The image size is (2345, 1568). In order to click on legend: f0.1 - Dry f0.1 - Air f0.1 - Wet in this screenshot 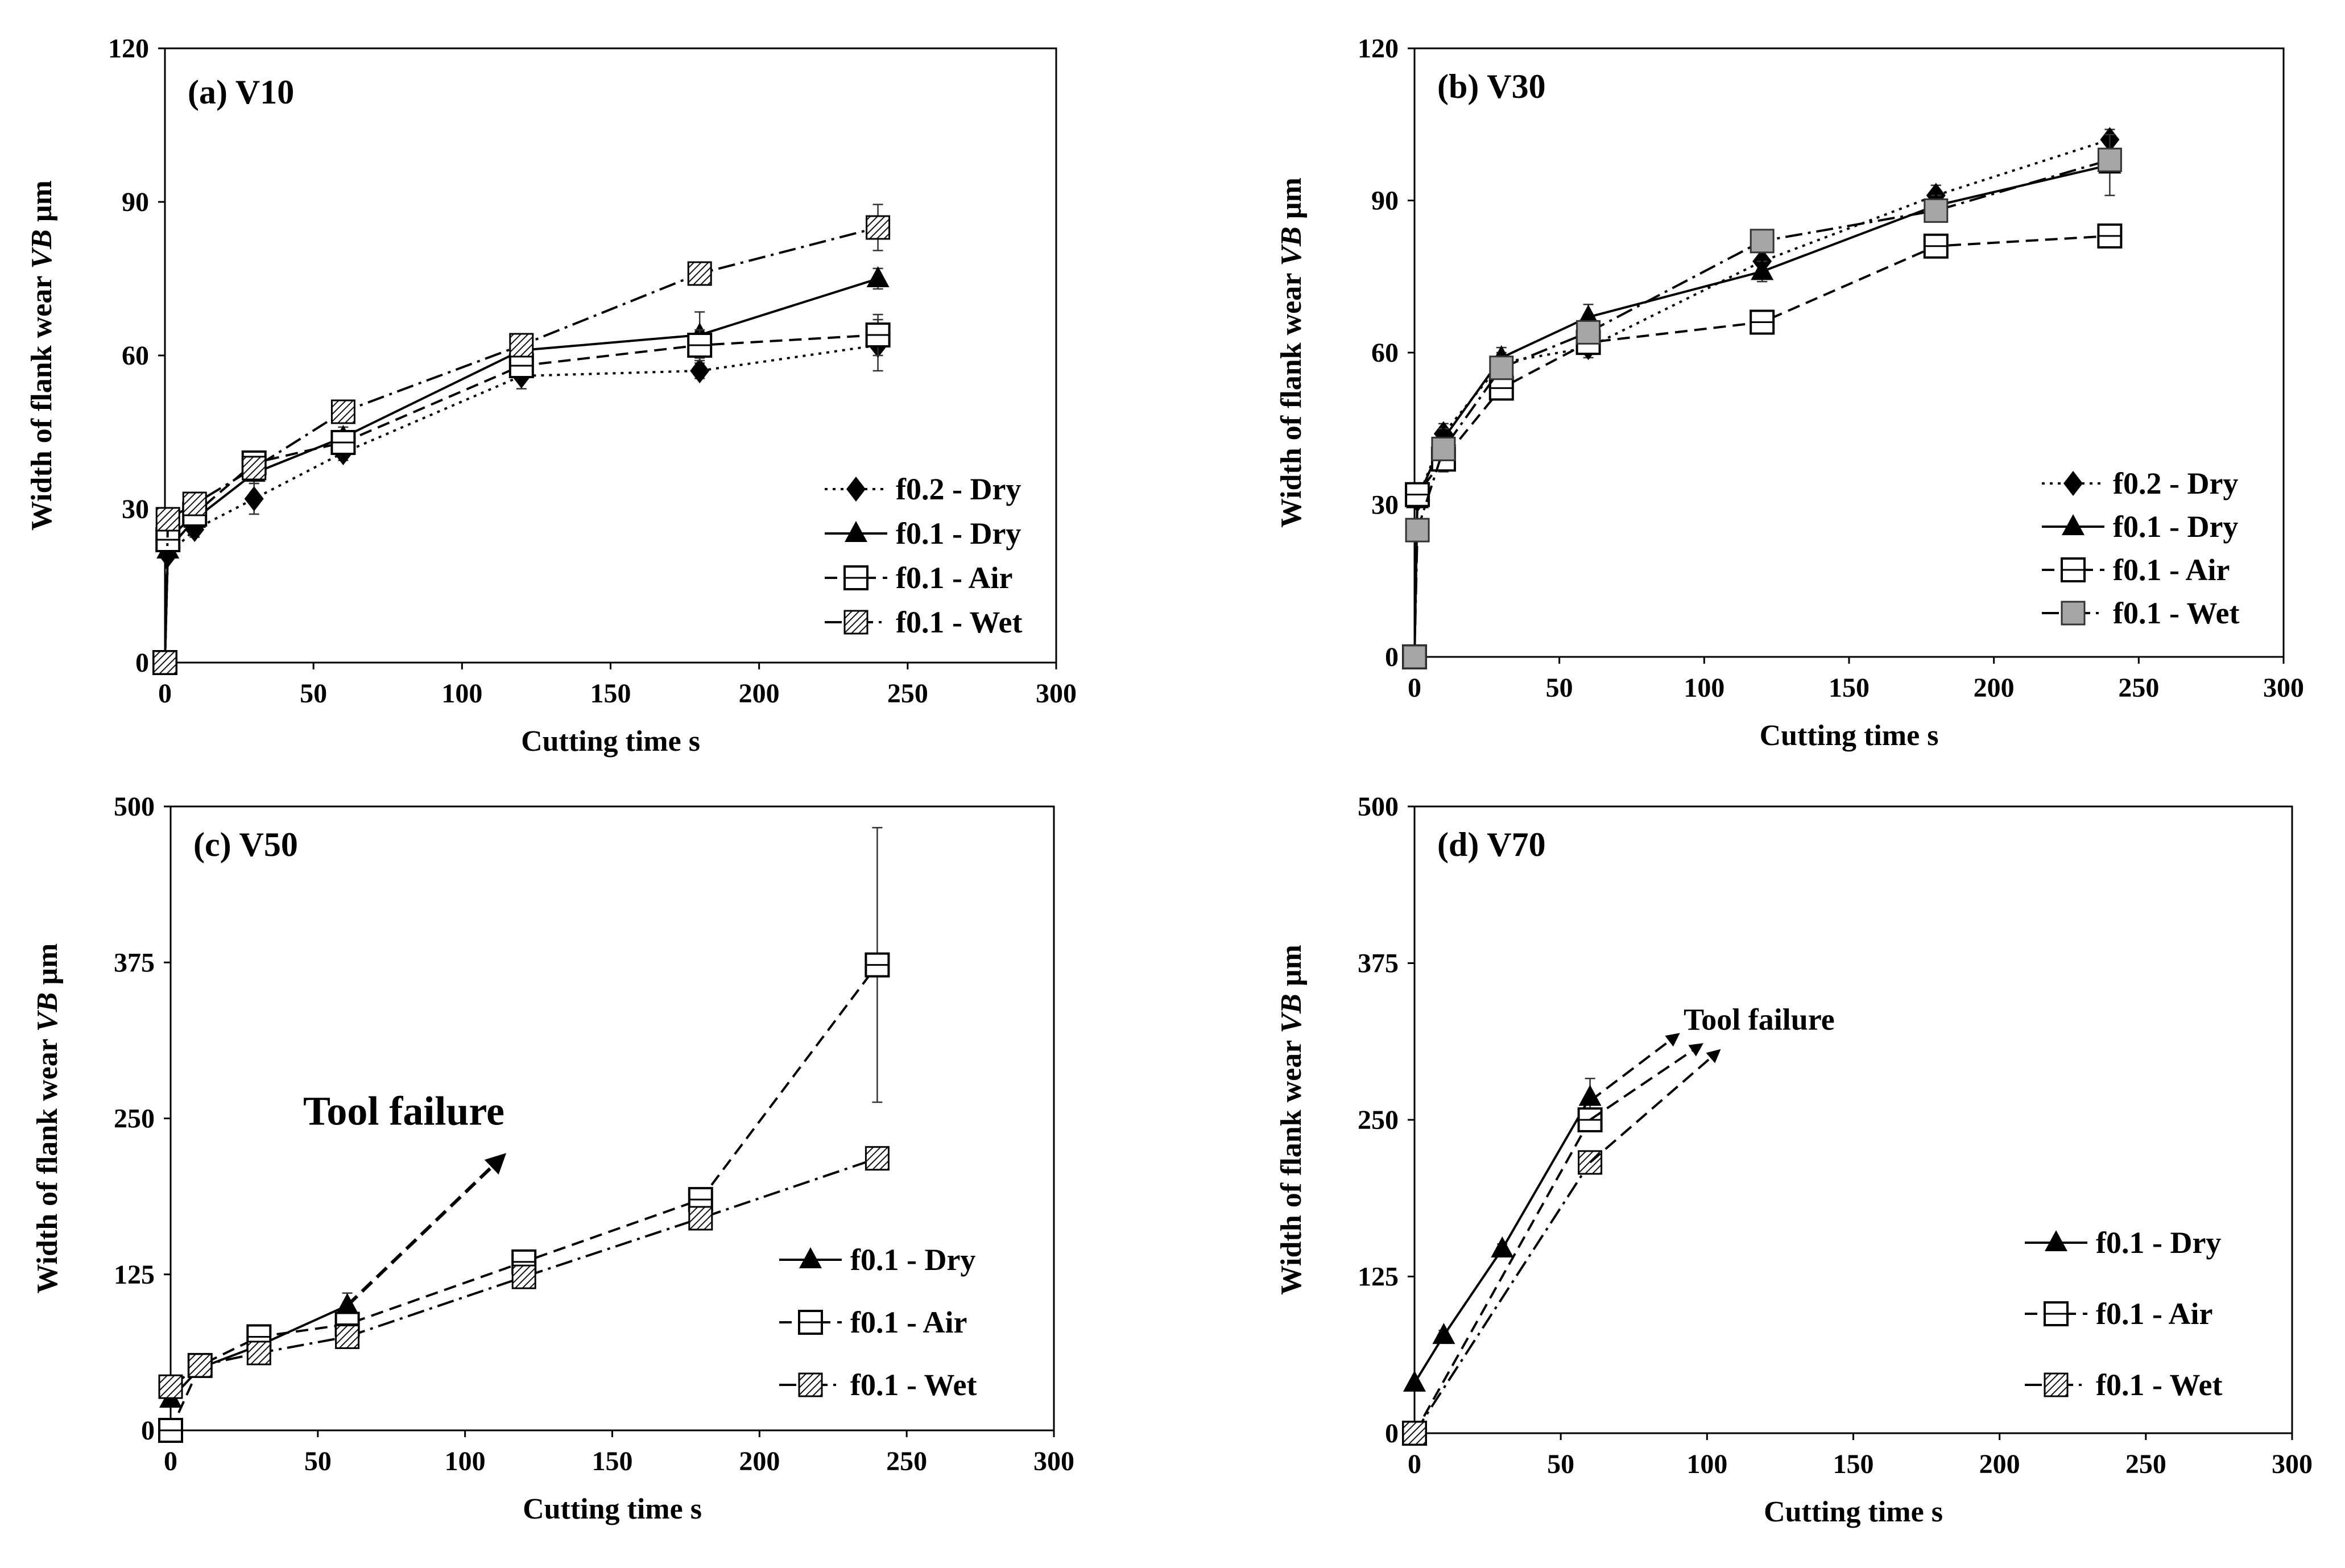, I will do `click(2123, 1314)`.